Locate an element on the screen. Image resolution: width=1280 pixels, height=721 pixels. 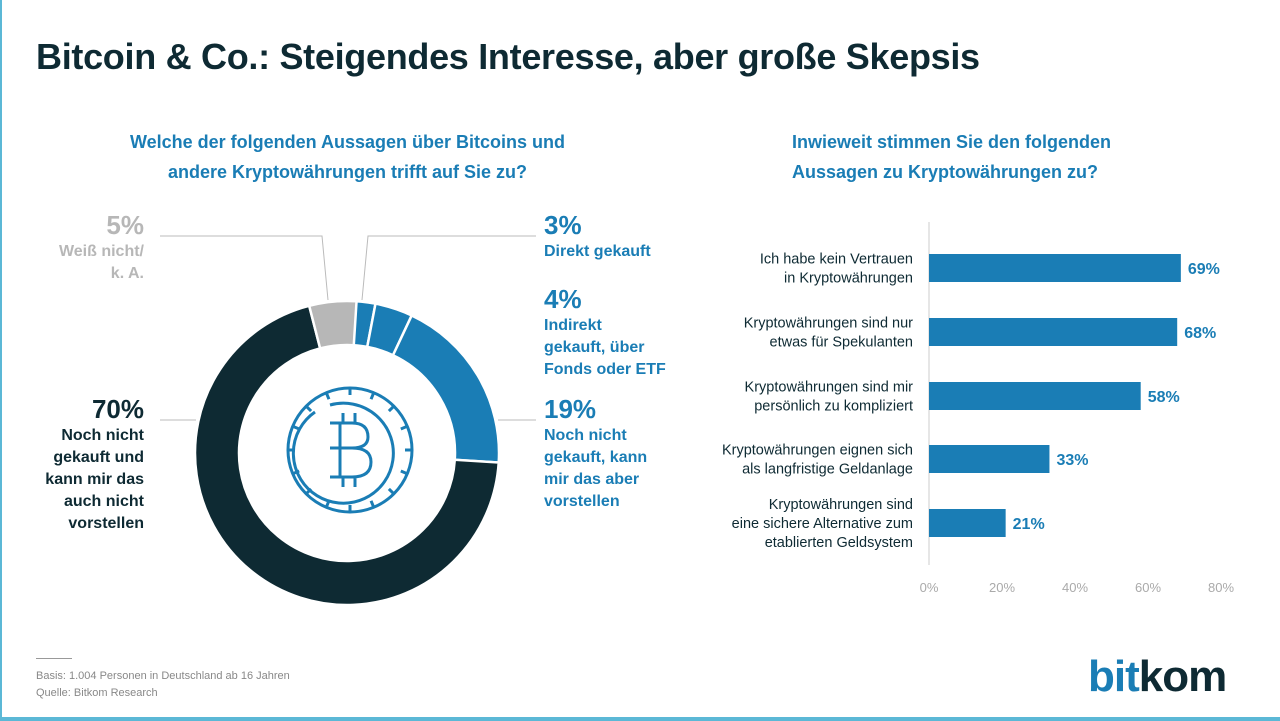
category-label: etwas für Spekulanten is located at coordinates (841, 343).